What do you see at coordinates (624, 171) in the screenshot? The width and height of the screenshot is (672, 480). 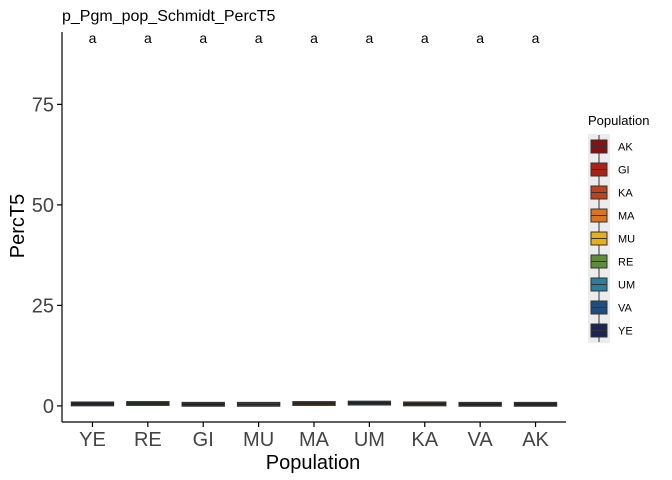 I see `legend-label: GI` at bounding box center [624, 171].